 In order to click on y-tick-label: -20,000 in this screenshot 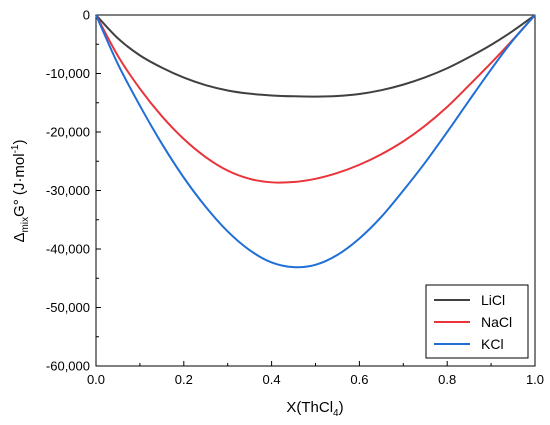, I will do `click(68, 132)`.